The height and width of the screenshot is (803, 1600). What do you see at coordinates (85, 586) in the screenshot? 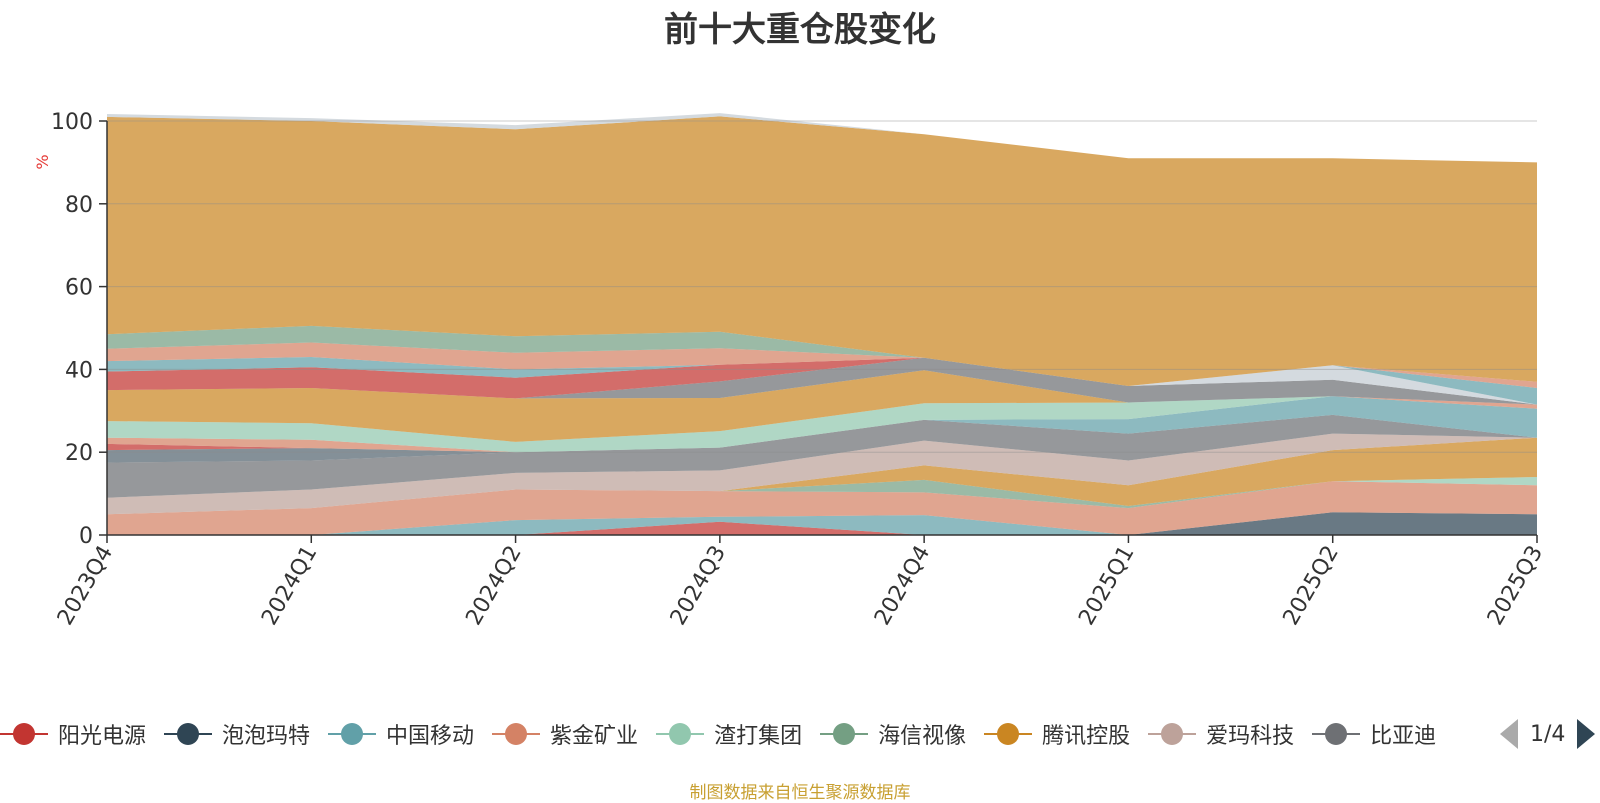
I see `x-tick-label-2023Q4: 2023Q4` at bounding box center [85, 586].